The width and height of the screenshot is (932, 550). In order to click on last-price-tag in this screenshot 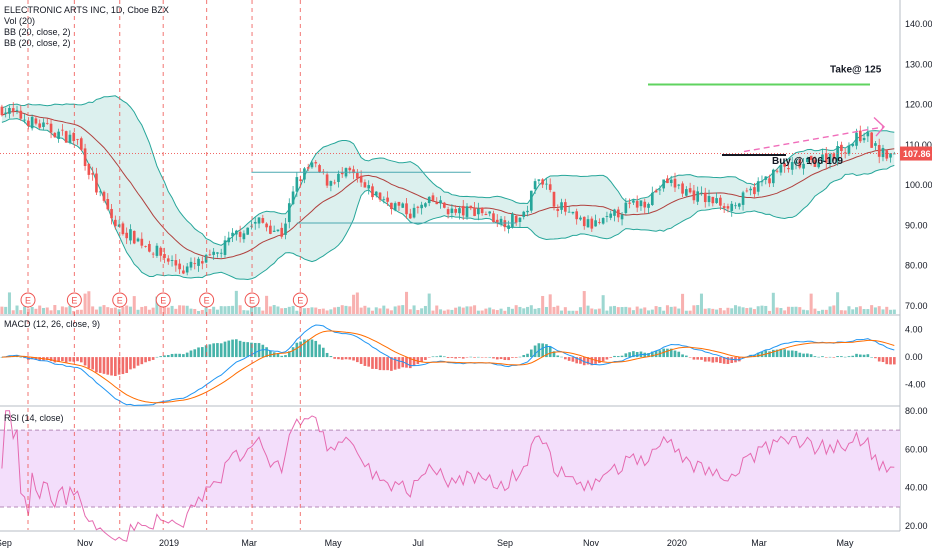, I will do `click(916, 153)`.